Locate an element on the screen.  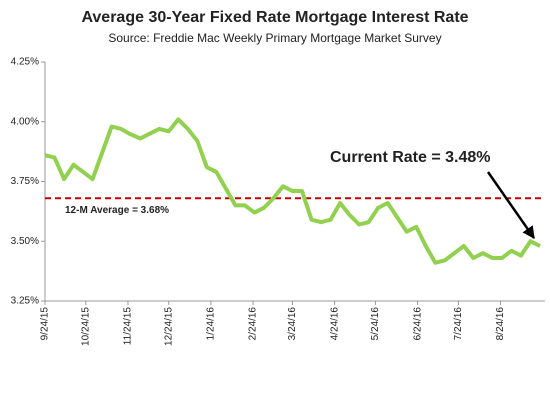
y-tick-label: 3.25% is located at coordinates (25, 301).